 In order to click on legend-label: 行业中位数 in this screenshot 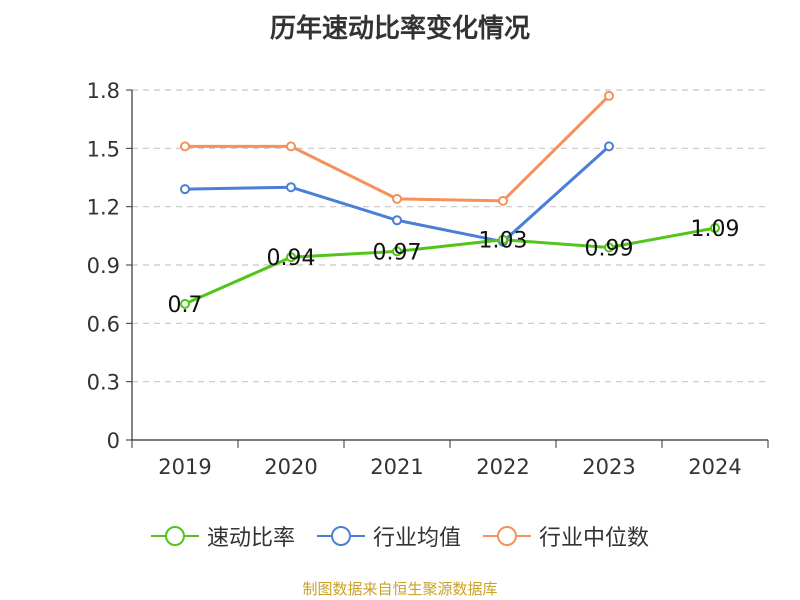, I will do `click(594, 538)`.